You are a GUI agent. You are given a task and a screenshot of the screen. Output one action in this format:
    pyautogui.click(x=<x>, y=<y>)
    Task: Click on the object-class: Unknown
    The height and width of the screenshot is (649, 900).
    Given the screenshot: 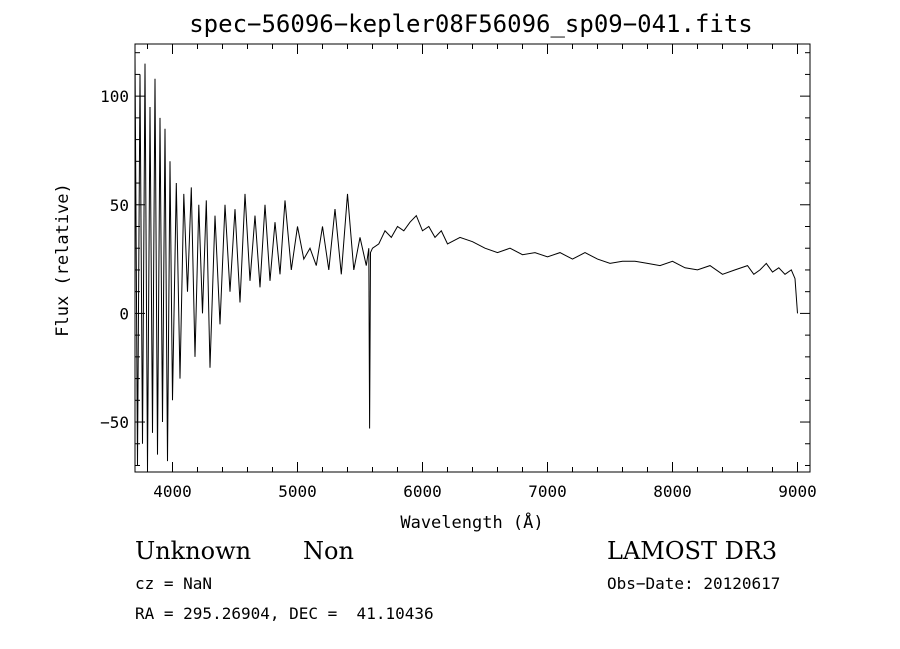 What is the action you would take?
    pyautogui.click(x=193, y=551)
    